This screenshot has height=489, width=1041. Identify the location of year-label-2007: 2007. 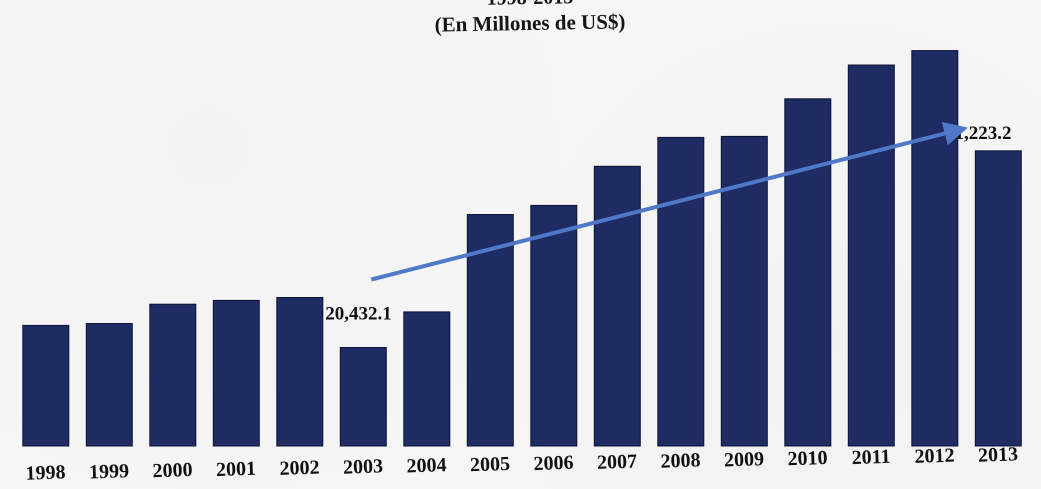
(617, 462).